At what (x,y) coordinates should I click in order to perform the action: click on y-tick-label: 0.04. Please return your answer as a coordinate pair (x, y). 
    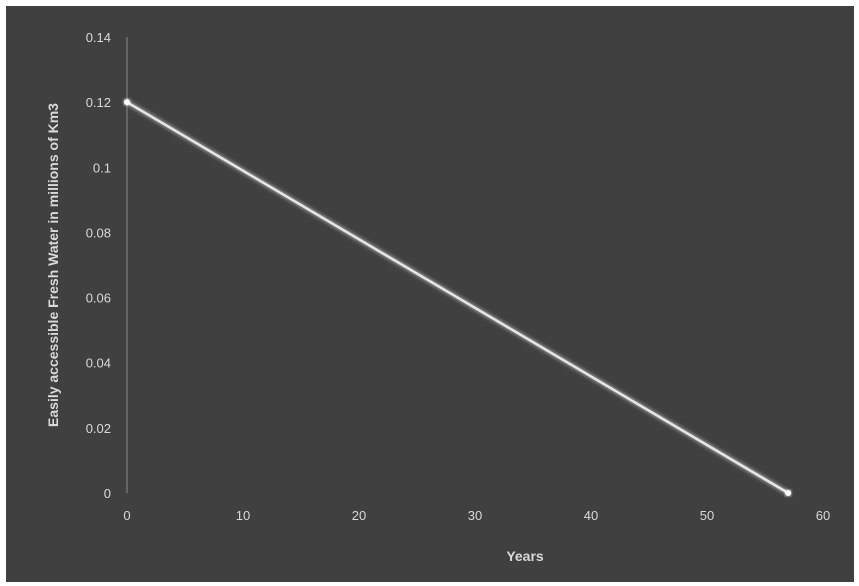
    Looking at the image, I should click on (98, 363).